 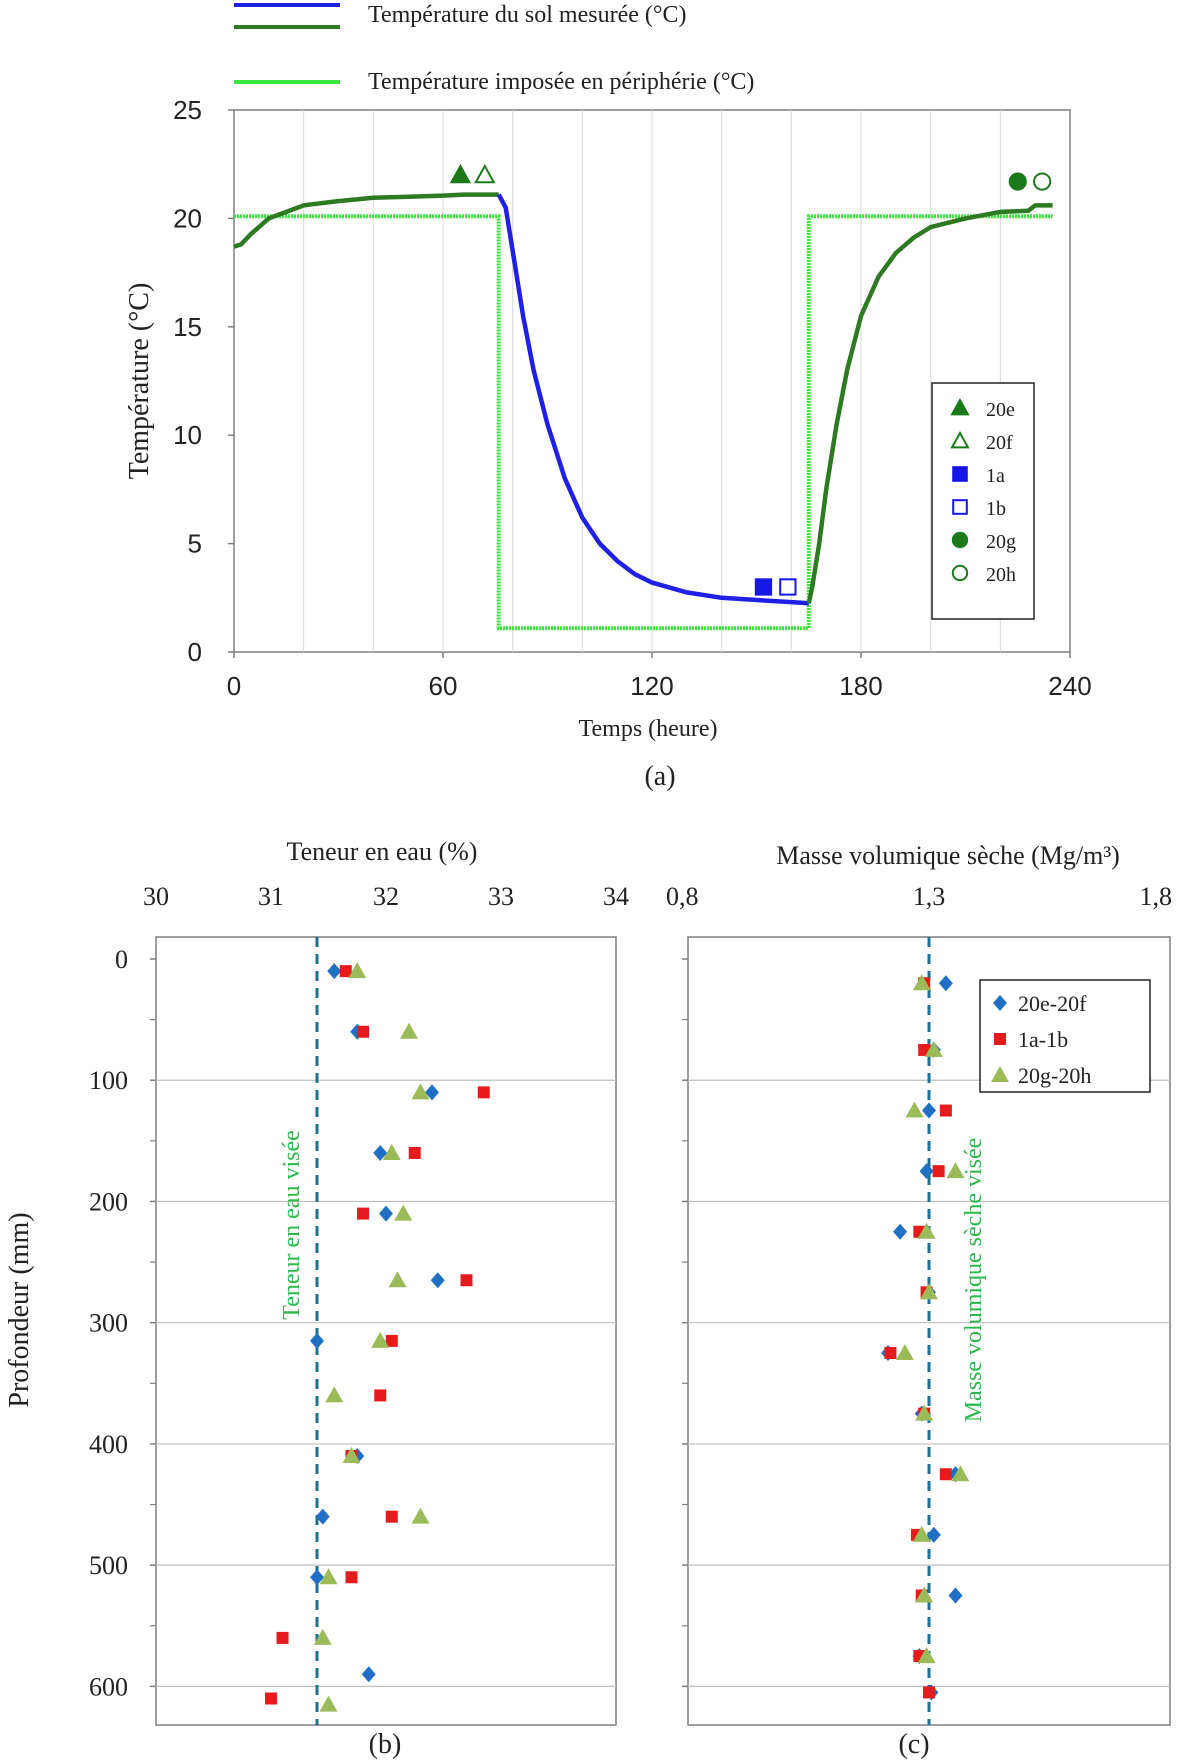 I want to click on plot-c-legend: 20e-20f 1a-1b 20g-20h, so click(x=1065, y=1036).